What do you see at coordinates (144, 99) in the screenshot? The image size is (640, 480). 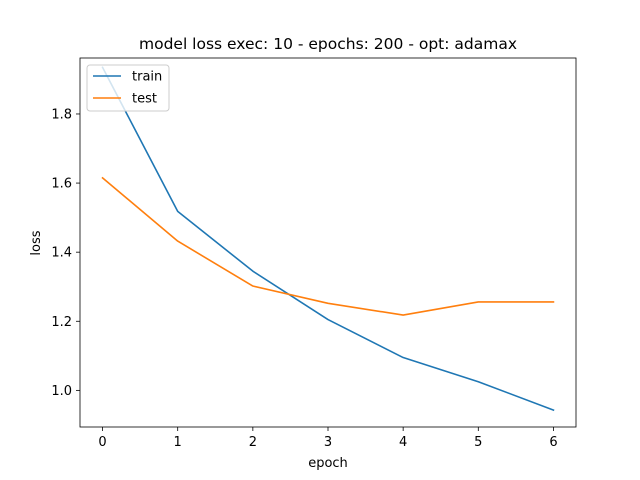 I see `legend-label-test: test` at bounding box center [144, 99].